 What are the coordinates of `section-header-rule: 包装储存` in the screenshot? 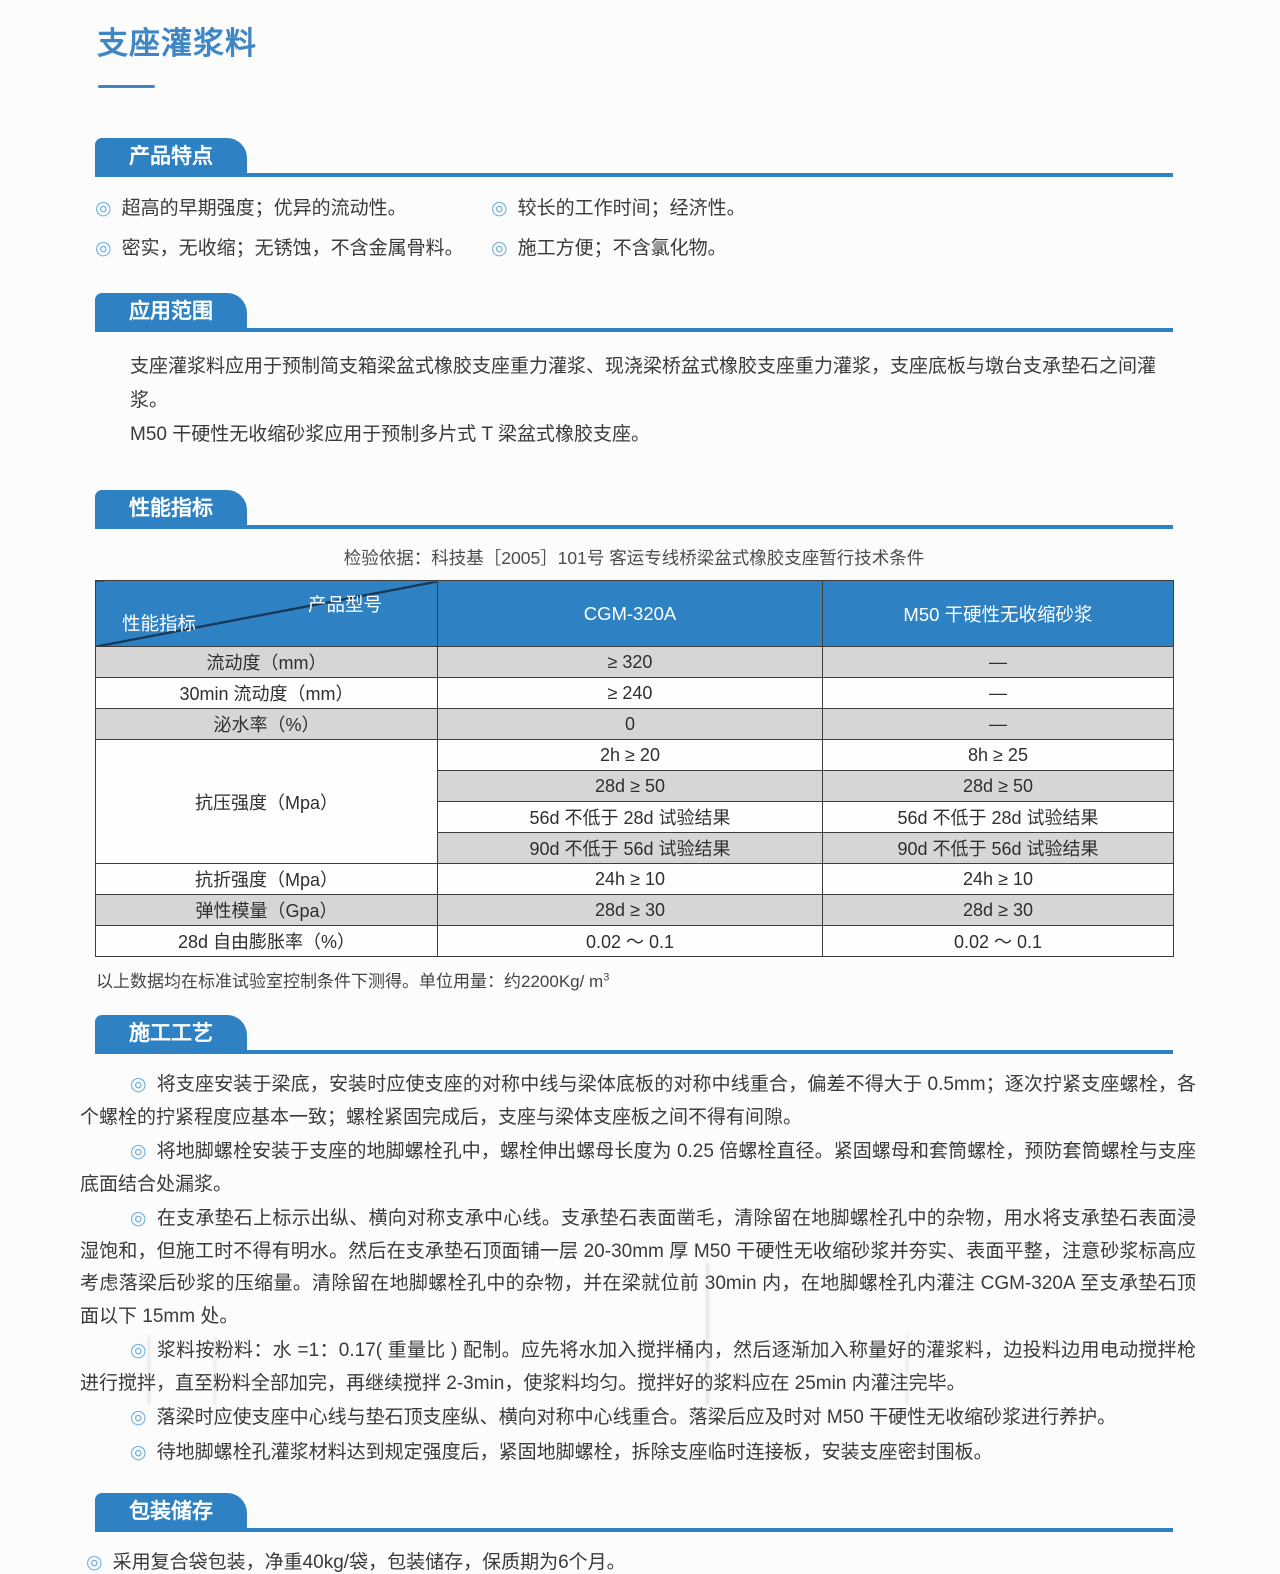 It's located at (634, 1512).